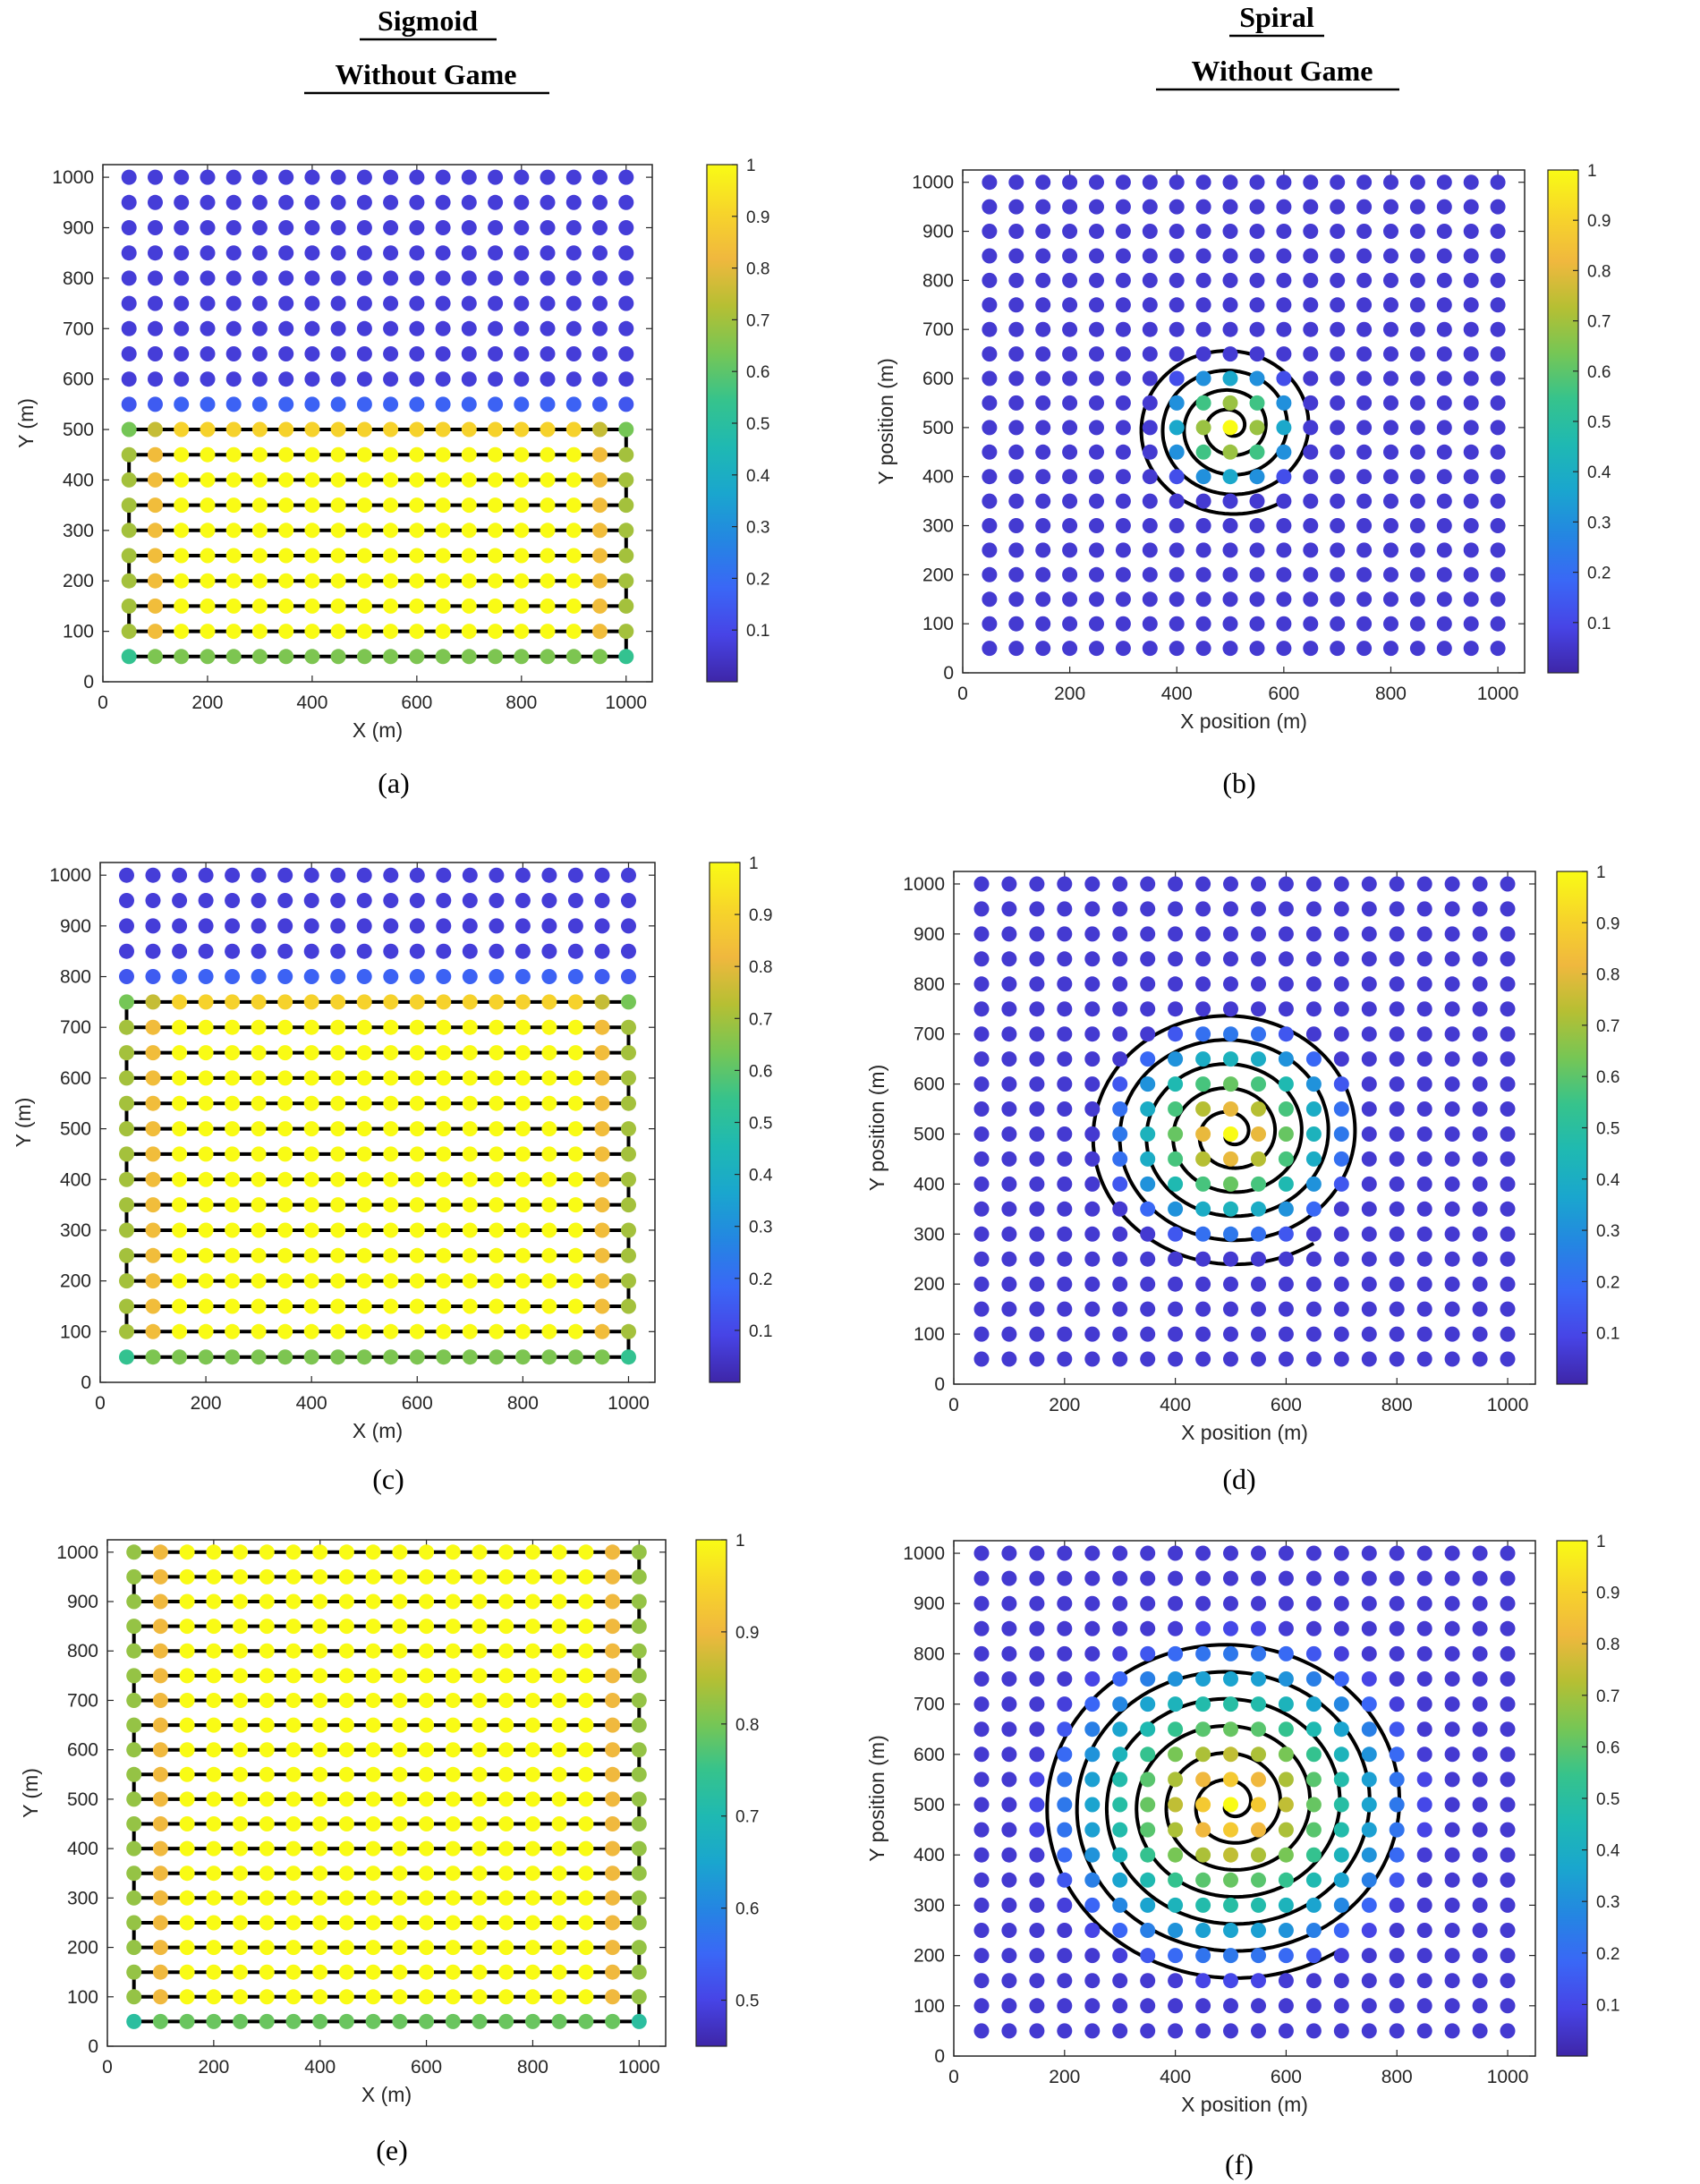 This screenshot has width=1700, height=2184. What do you see at coordinates (938, 477) in the screenshot?
I see `y-tick-label: 400` at bounding box center [938, 477].